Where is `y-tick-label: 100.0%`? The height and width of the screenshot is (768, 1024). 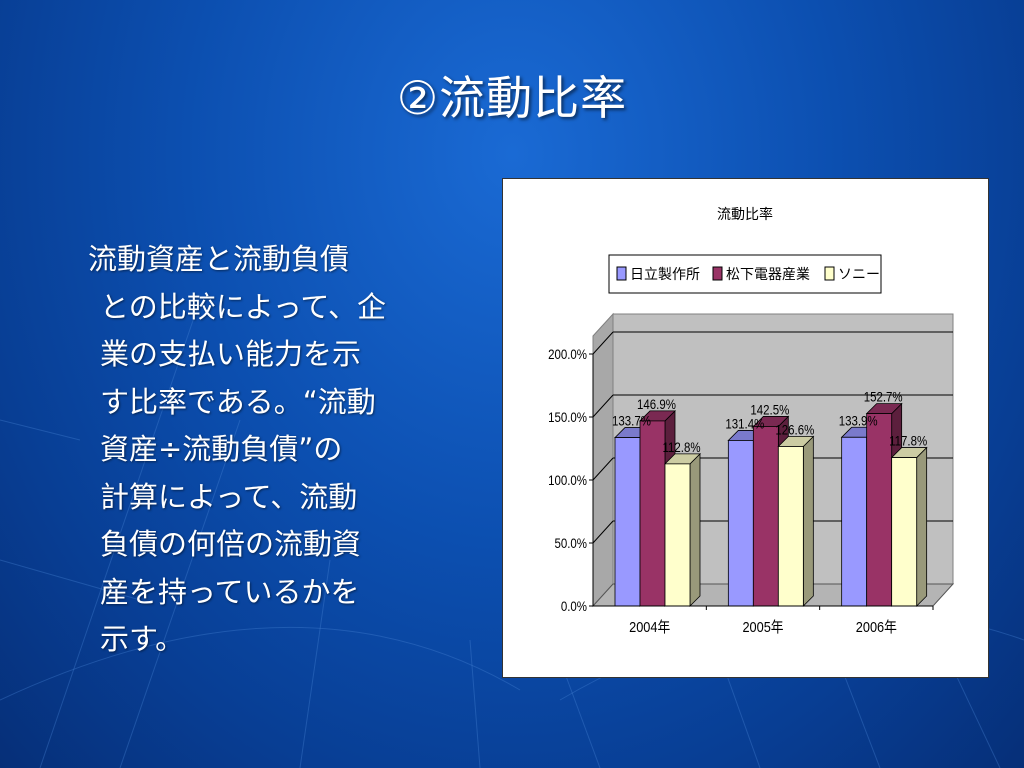
y-tick-label: 100.0% is located at coordinates (567, 480).